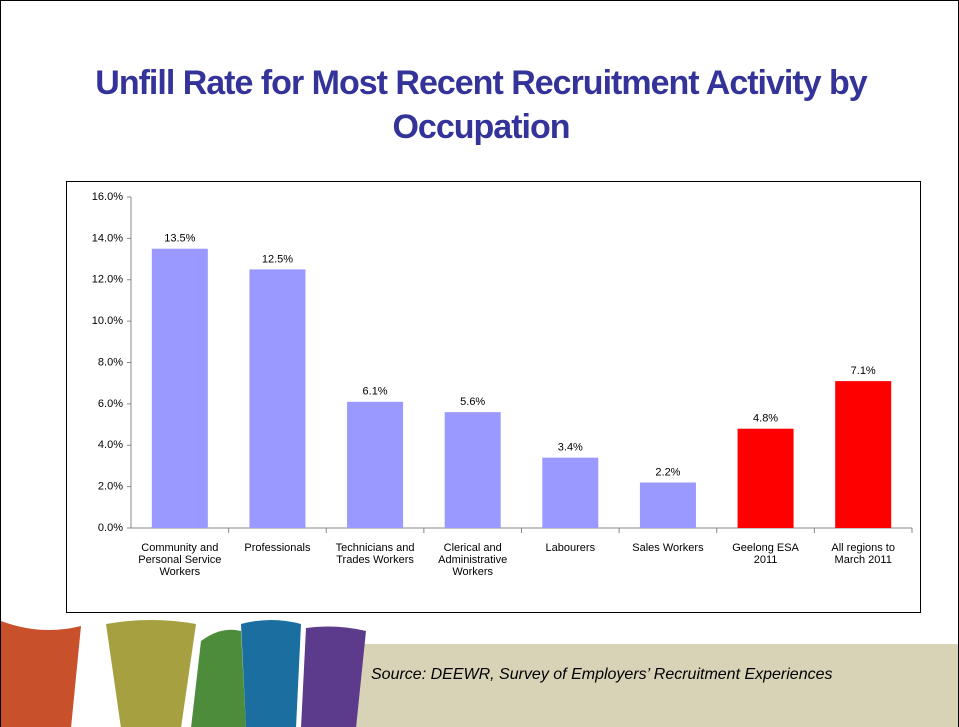 This screenshot has height=727, width=959. What do you see at coordinates (110, 404) in the screenshot?
I see `y-tick-label: 6.0%` at bounding box center [110, 404].